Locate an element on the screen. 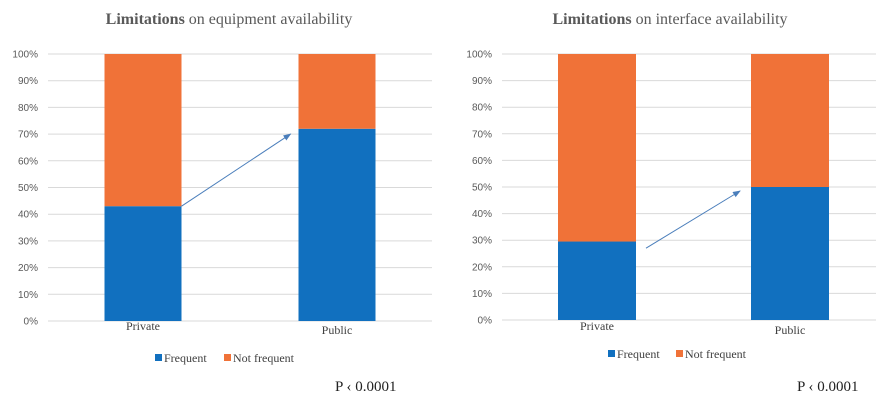 Image resolution: width=882 pixels, height=397 pixels. chart-title: Limitations on interface availability is located at coordinates (669, 19).